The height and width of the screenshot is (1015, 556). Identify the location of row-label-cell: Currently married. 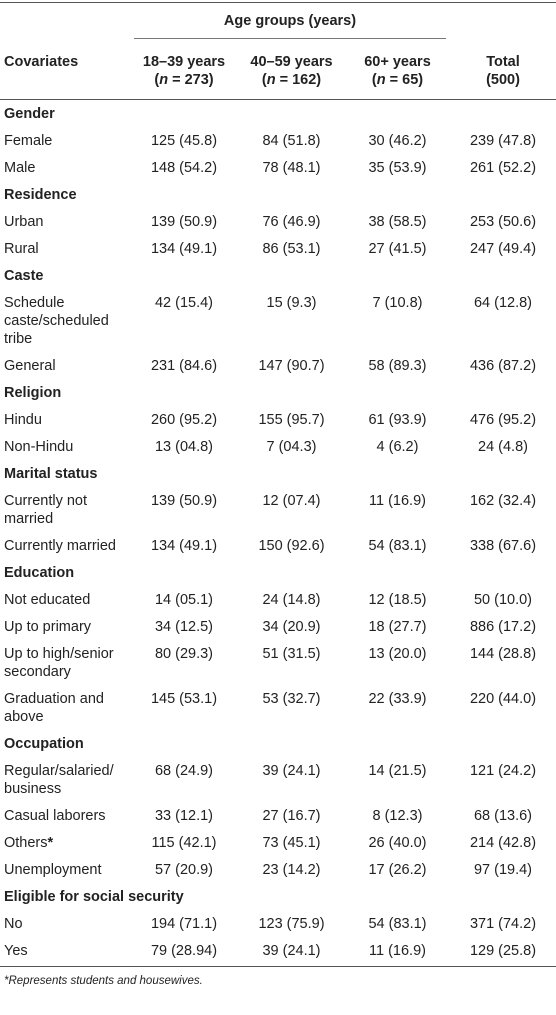
(65, 545).